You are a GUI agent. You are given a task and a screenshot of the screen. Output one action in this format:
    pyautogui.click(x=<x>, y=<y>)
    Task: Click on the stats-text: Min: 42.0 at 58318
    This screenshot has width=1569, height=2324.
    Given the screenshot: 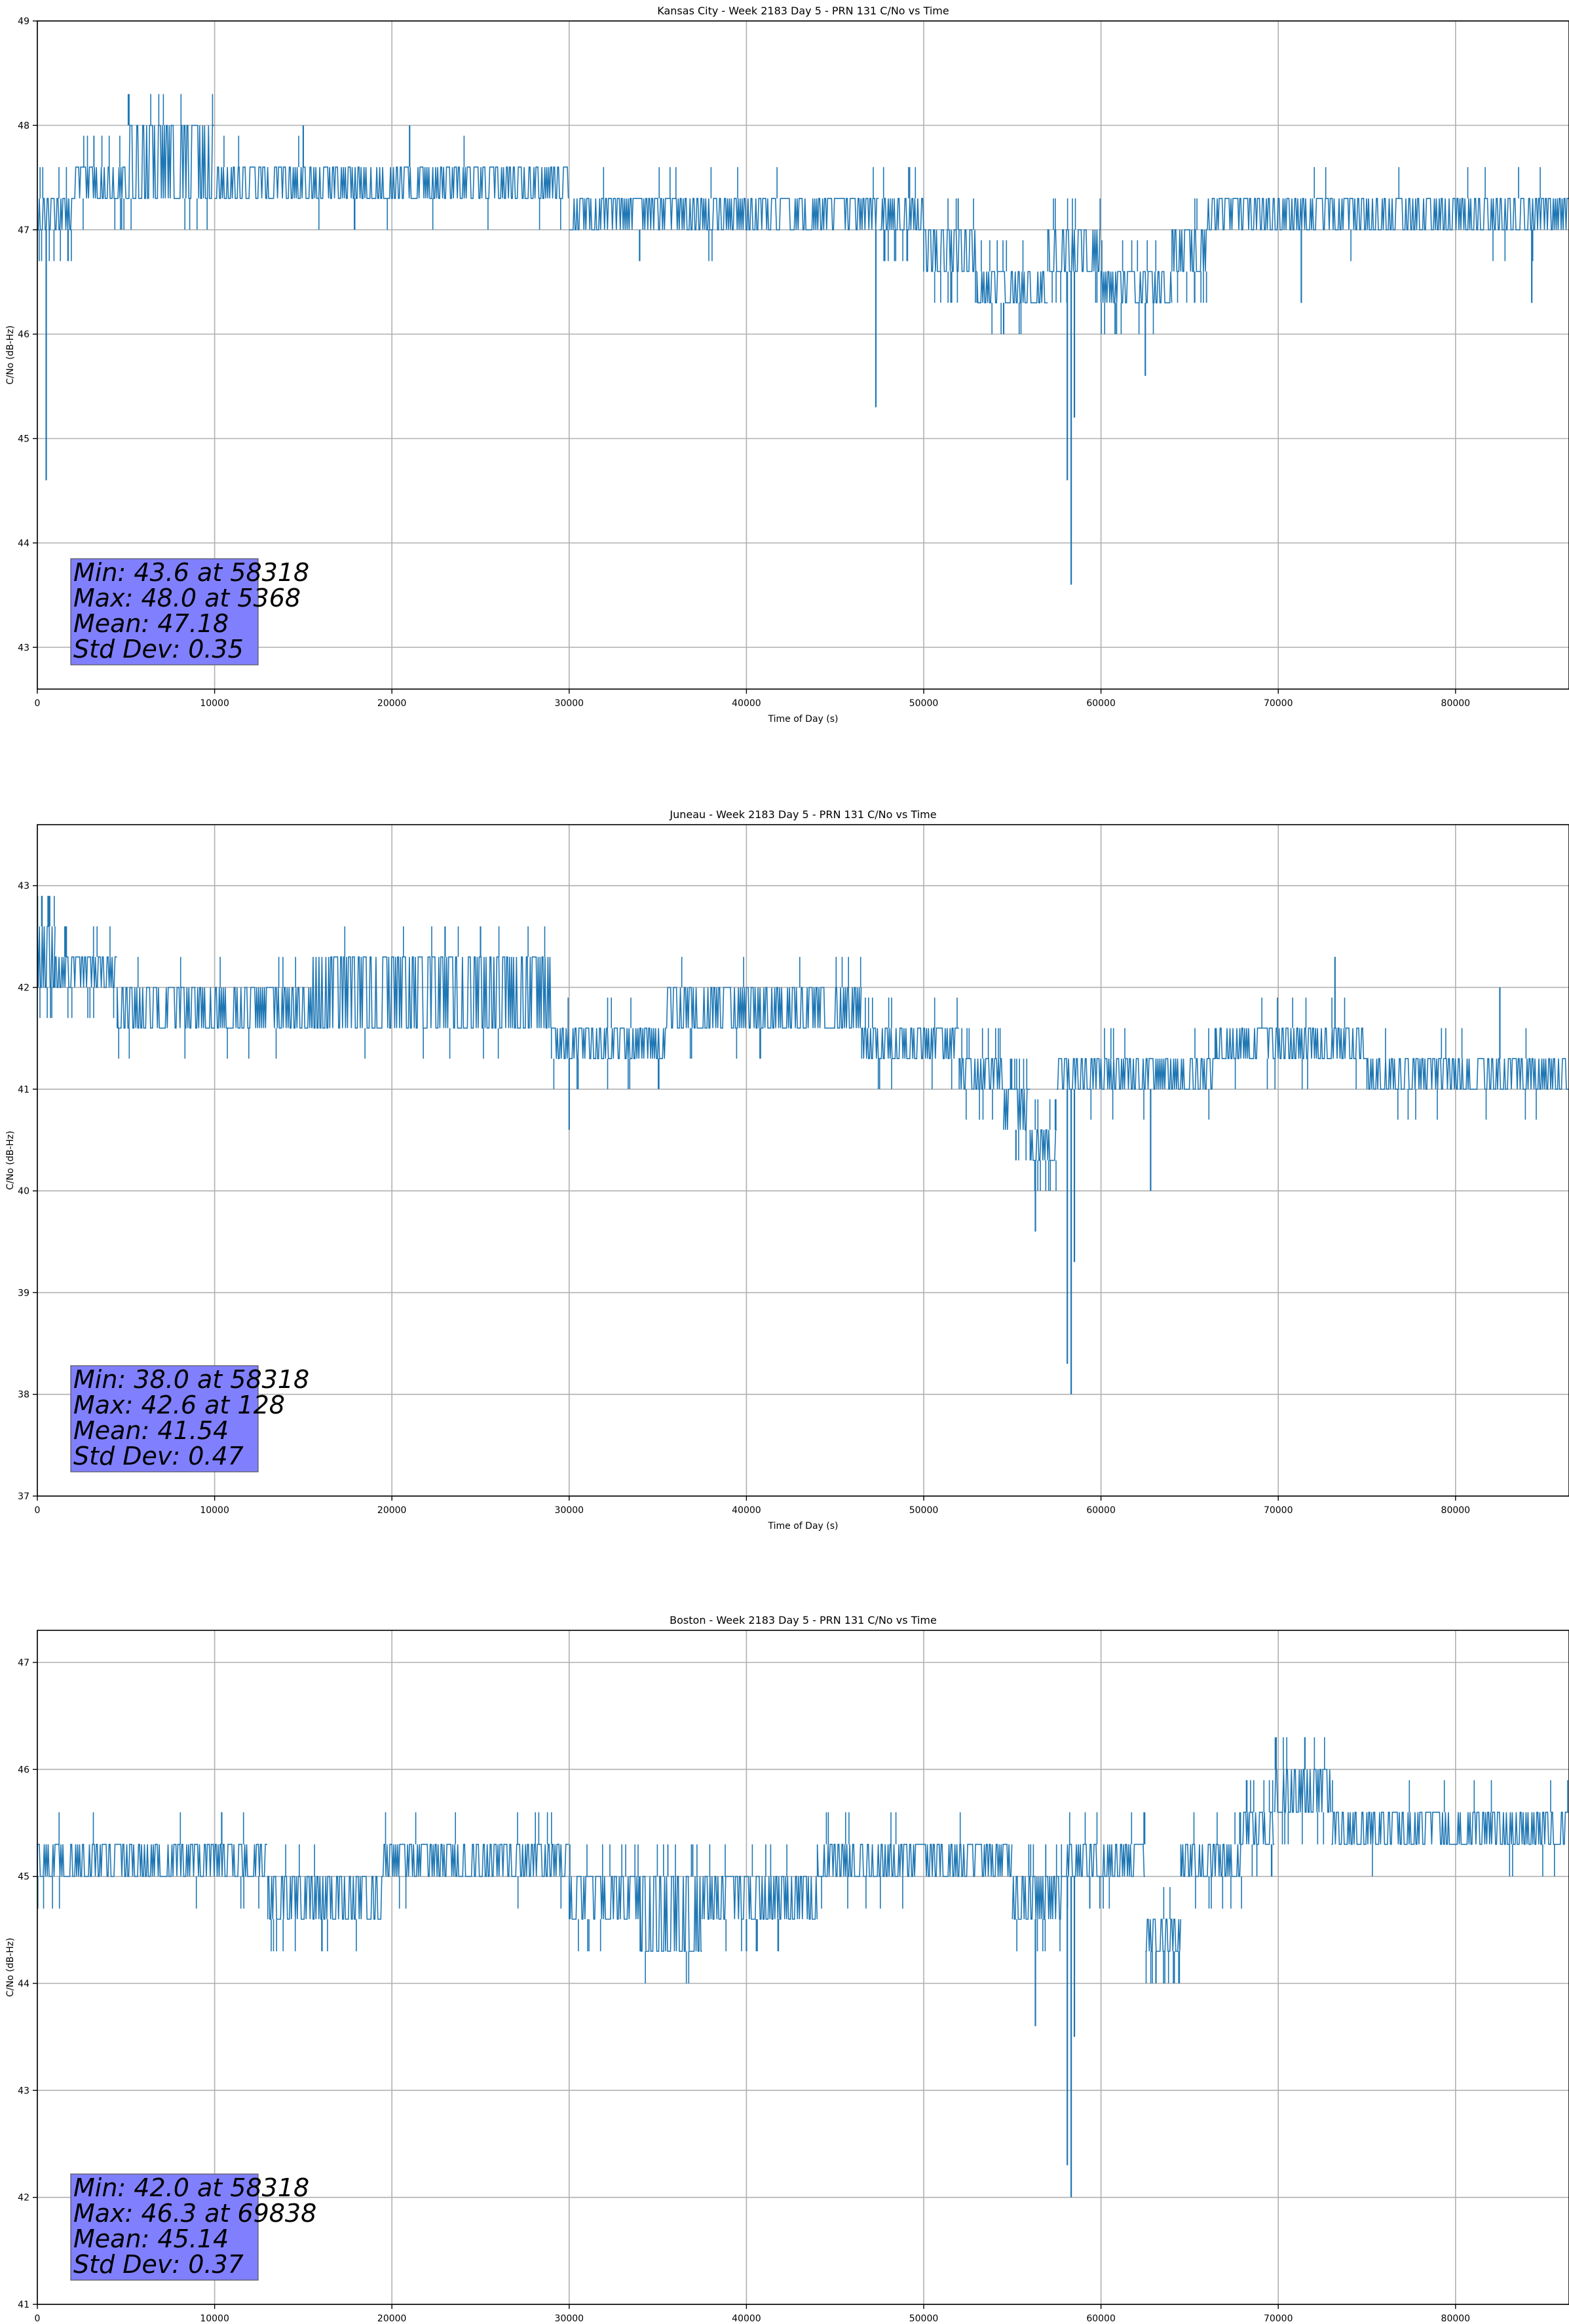 What is the action you would take?
    pyautogui.click(x=191, y=2187)
    